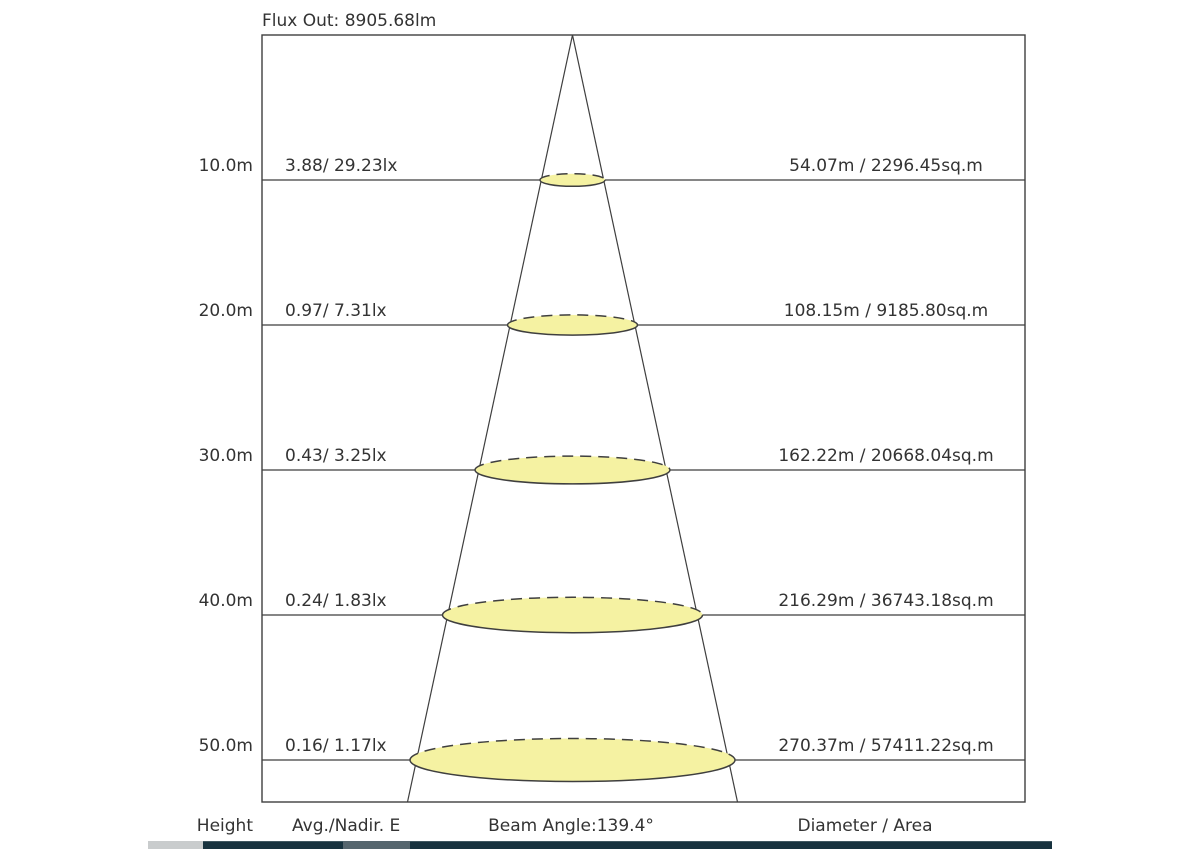 This screenshot has width=1200, height=849. I want to click on beam-angle-label: Beam Angle:139.4°, so click(571, 826).